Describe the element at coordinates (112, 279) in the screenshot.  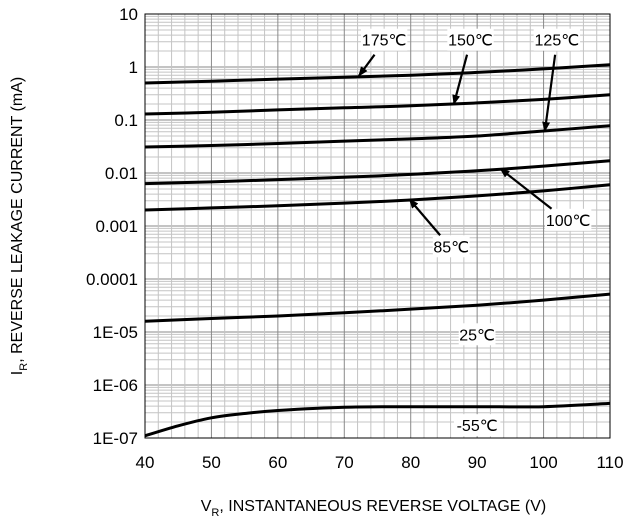
I see `y-tick-label: 0.0001` at that location.